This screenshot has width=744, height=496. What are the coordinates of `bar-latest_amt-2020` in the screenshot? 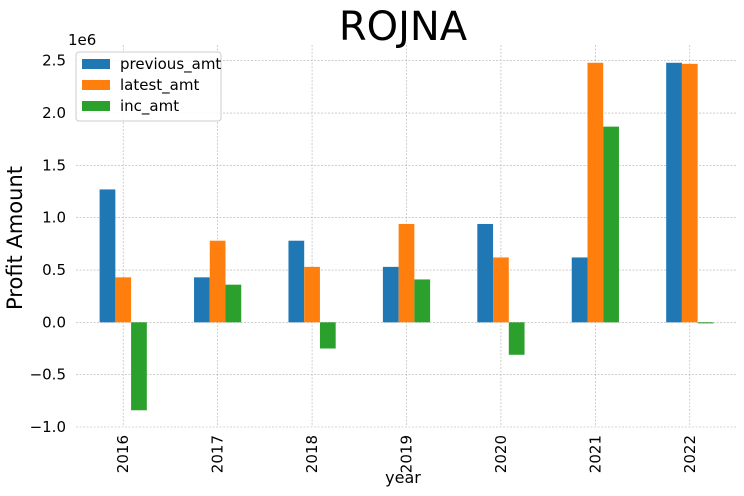 It's located at (501, 290).